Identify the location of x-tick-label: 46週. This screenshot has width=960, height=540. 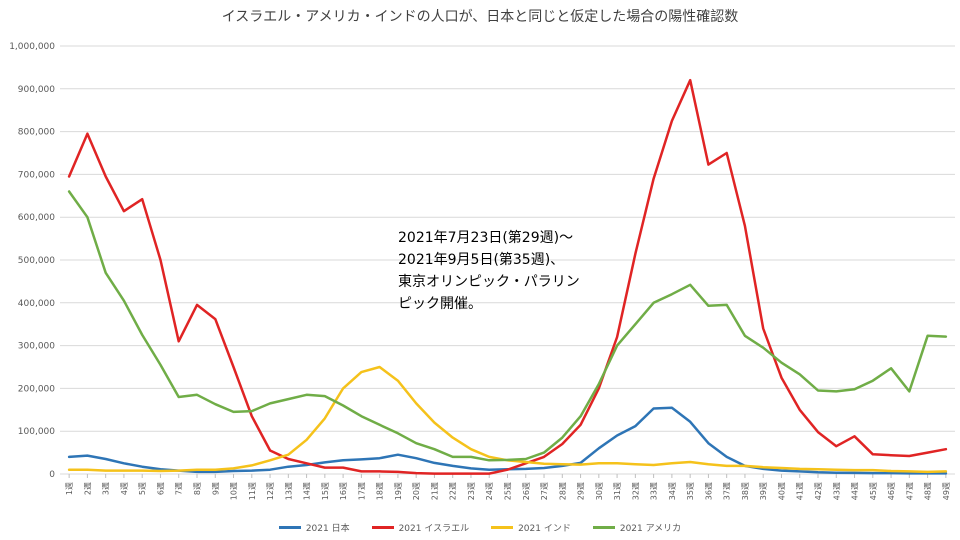
(891, 491).